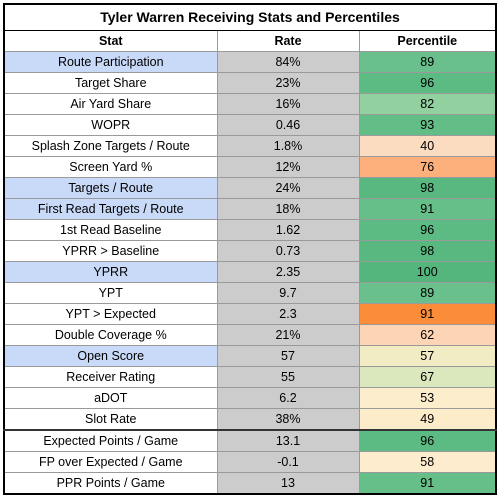 The image size is (499, 496). Describe the element at coordinates (110, 62) in the screenshot. I see `stat-cell: Route Participation` at that location.